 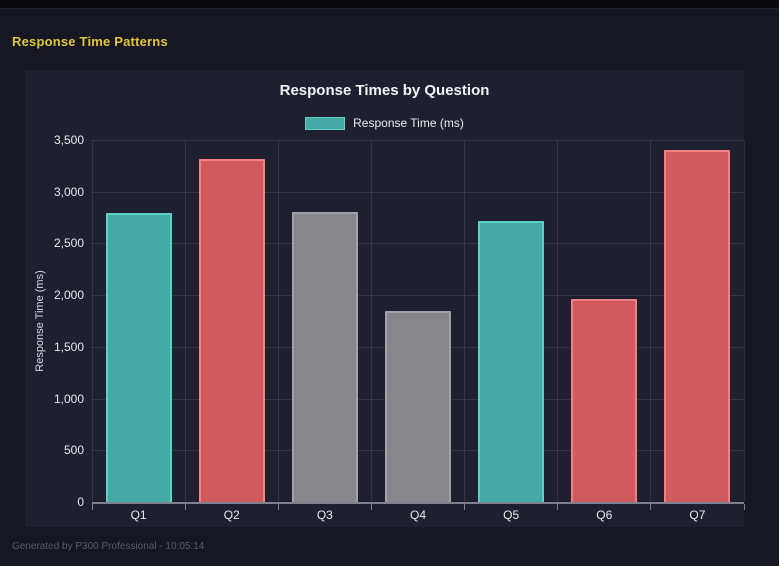 What do you see at coordinates (697, 326) in the screenshot?
I see `bar-Q7` at bounding box center [697, 326].